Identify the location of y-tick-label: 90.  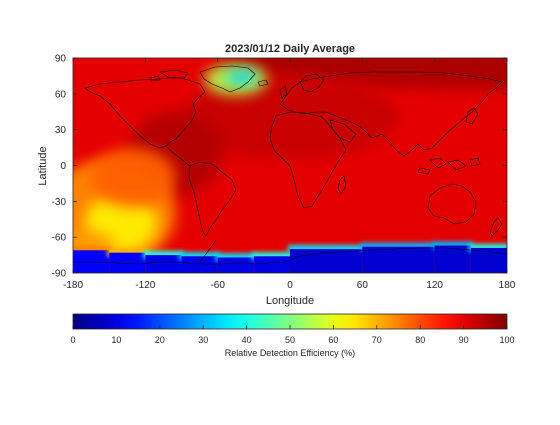
(61, 59).